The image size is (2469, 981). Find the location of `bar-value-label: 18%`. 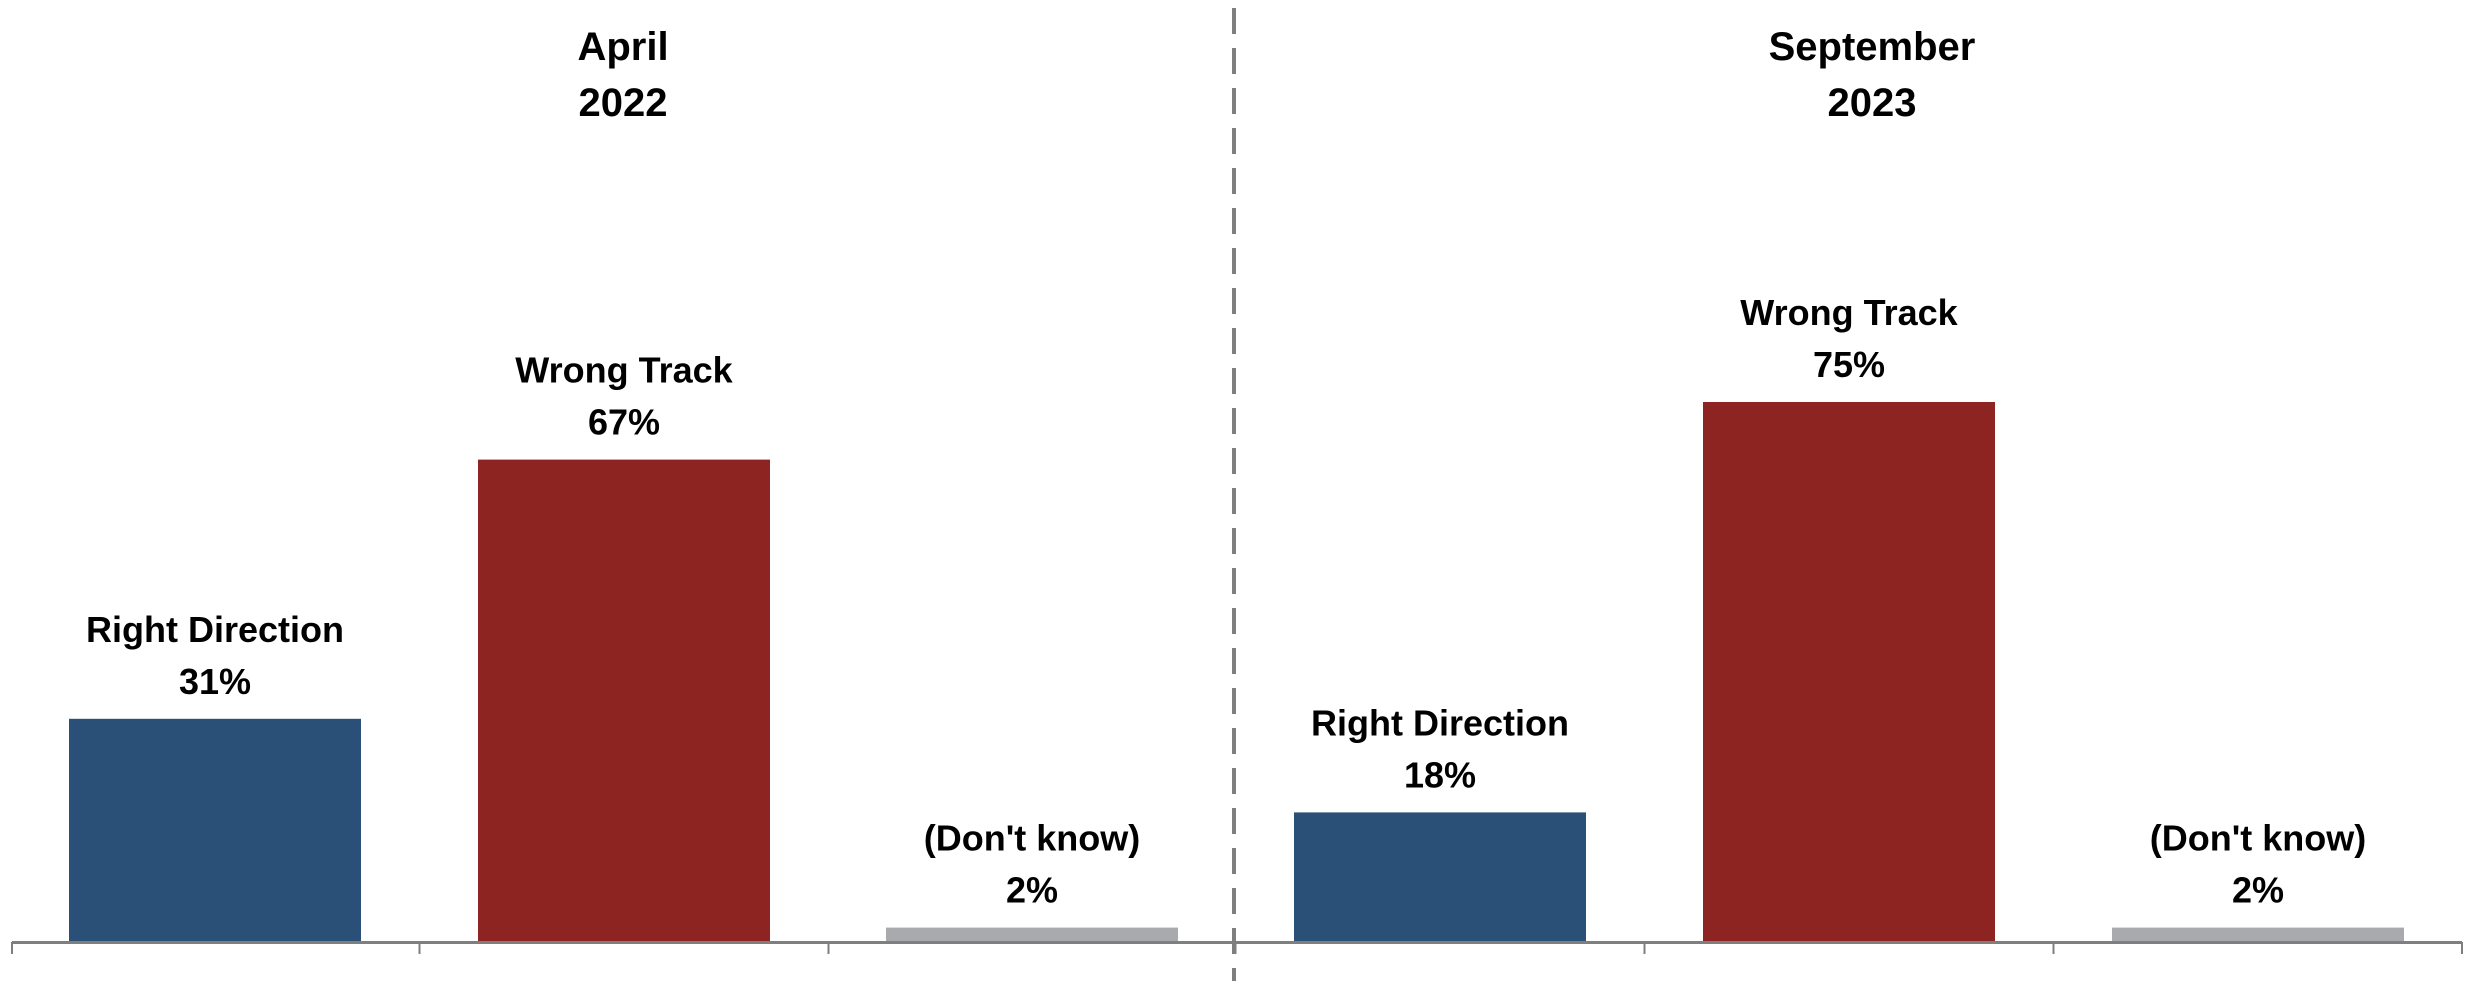

bar-value-label: 18% is located at coordinates (1440, 774).